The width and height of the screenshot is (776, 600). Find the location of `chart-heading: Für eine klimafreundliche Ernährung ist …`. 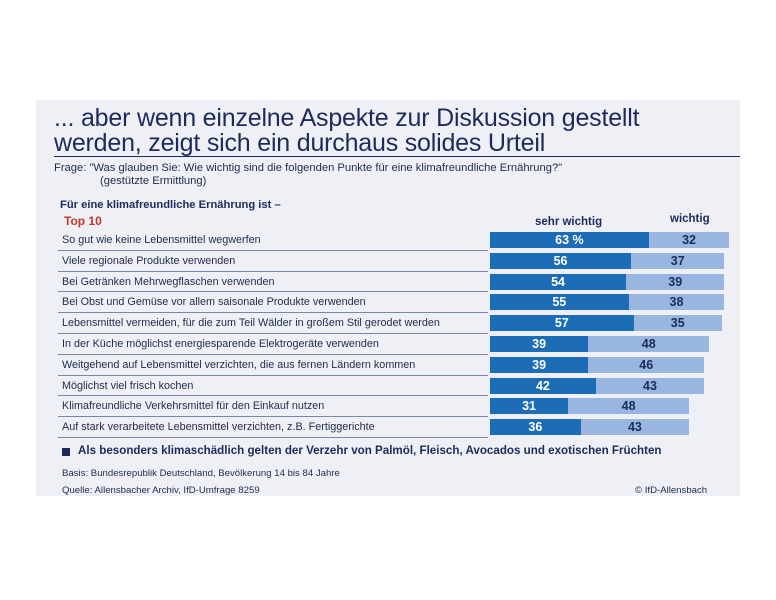

chart-heading: Für eine klimafreundliche Ernährung ist … is located at coordinates (170, 205).